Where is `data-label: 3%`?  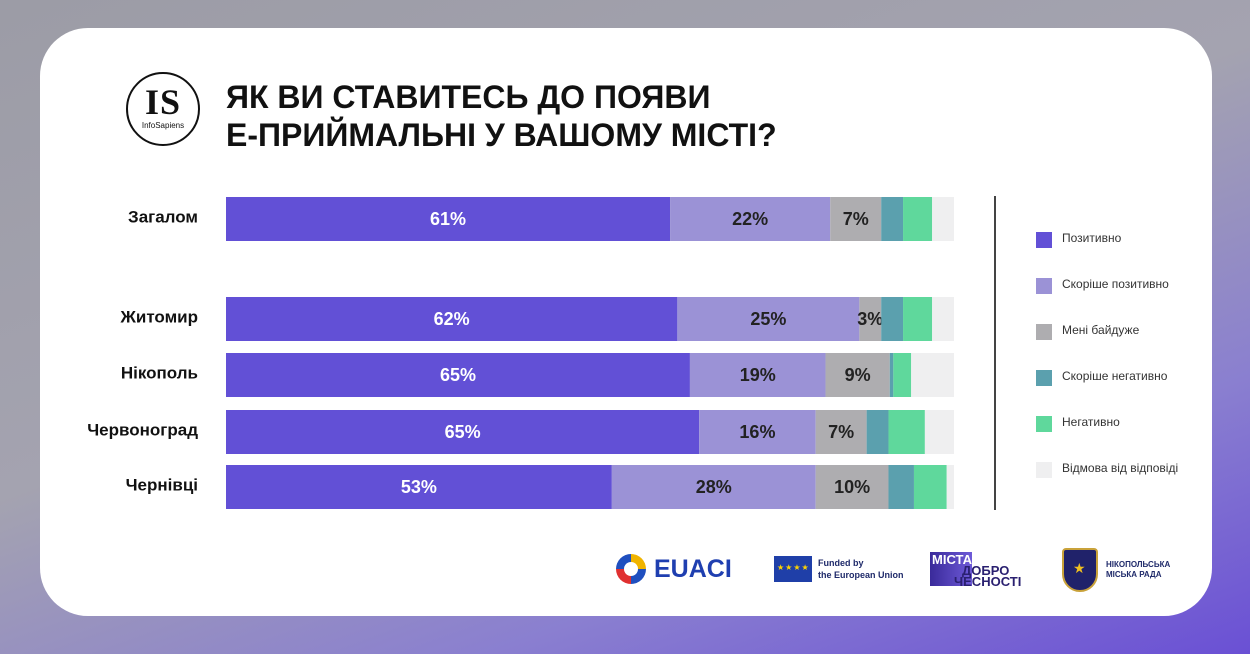
data-label: 3% is located at coordinates (870, 319).